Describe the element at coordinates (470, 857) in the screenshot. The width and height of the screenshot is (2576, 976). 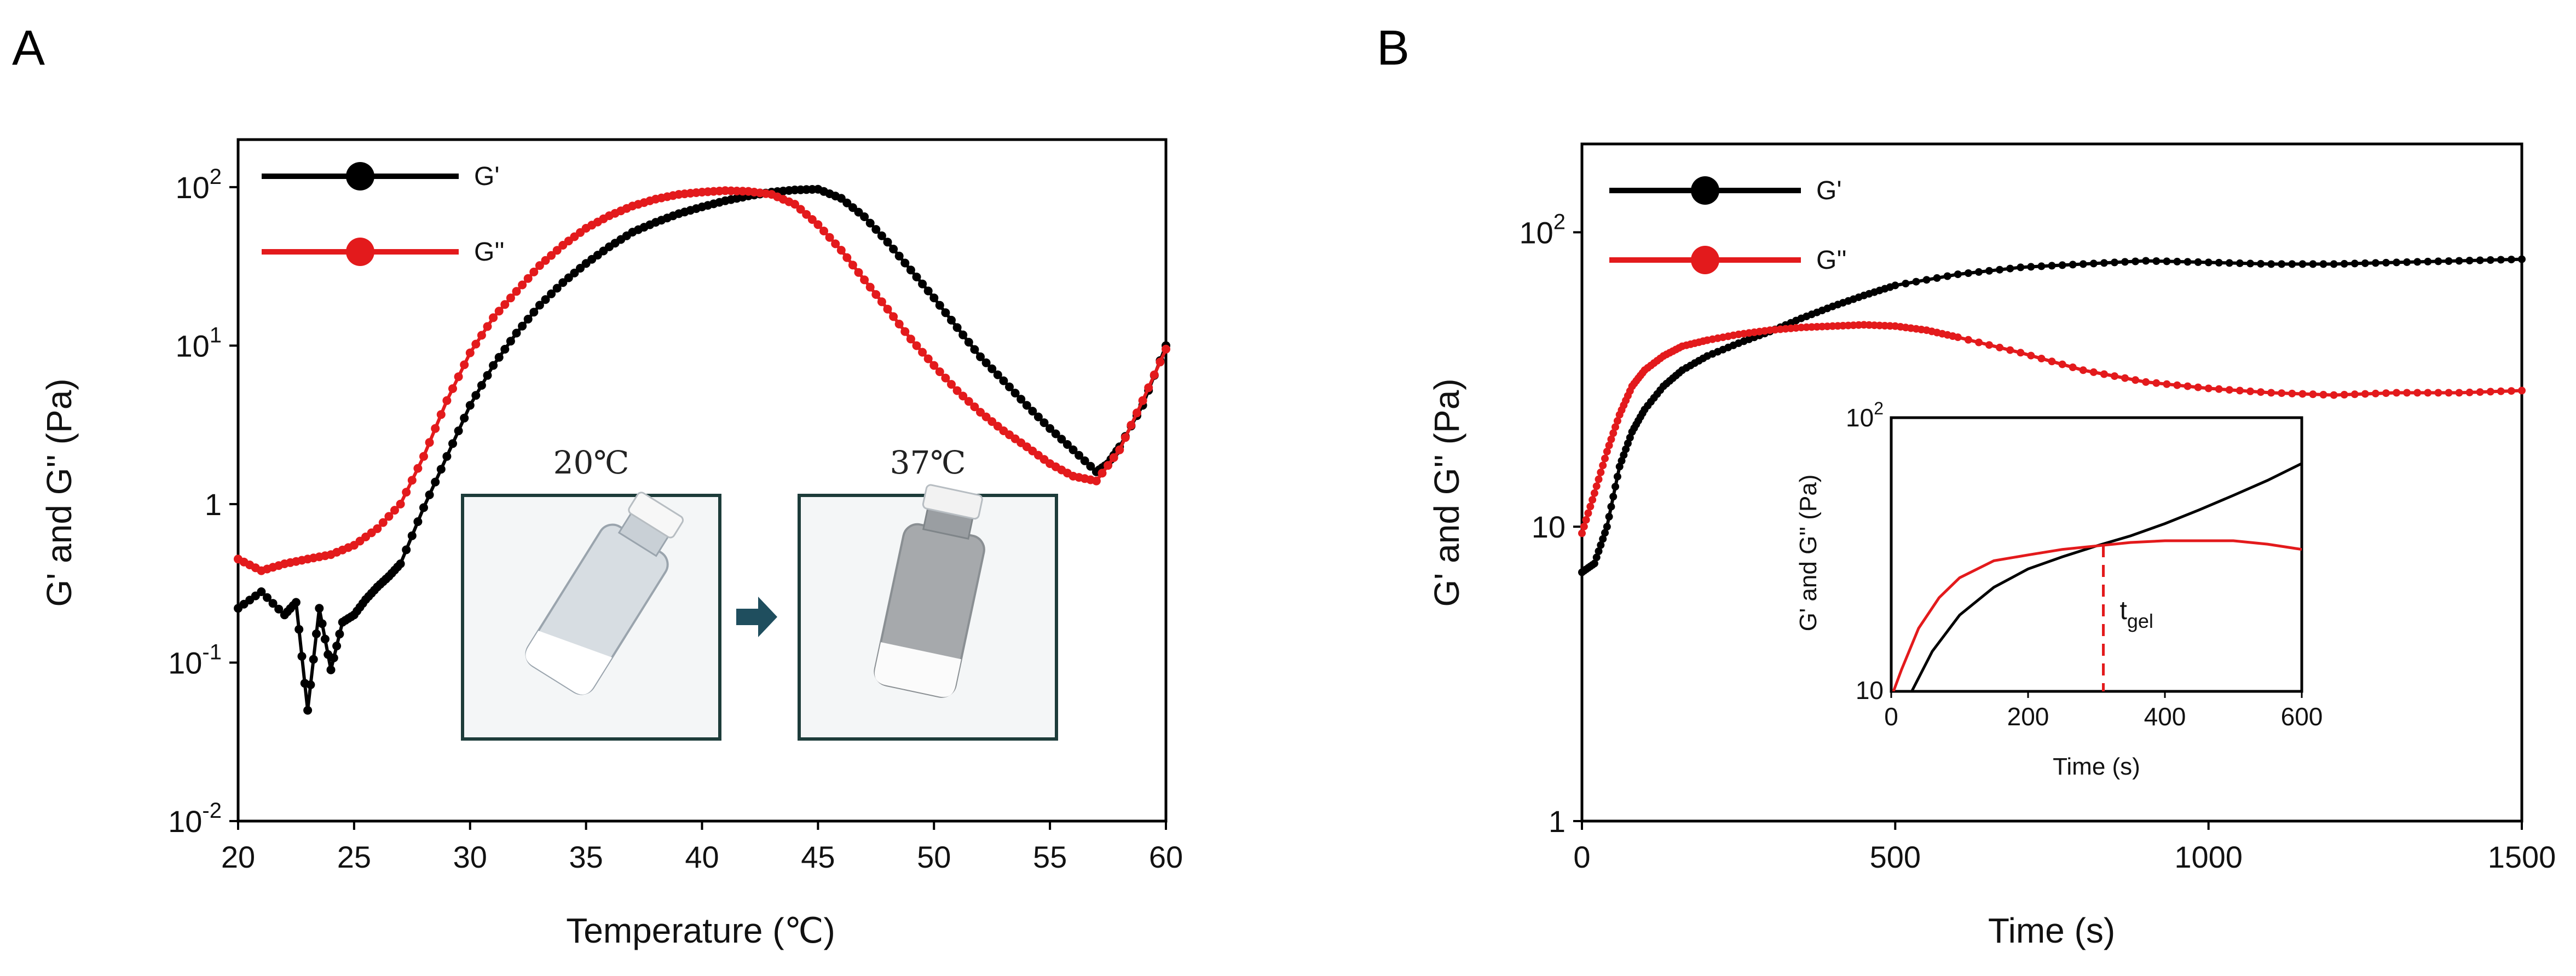
I see `x-tick-label: 30` at that location.